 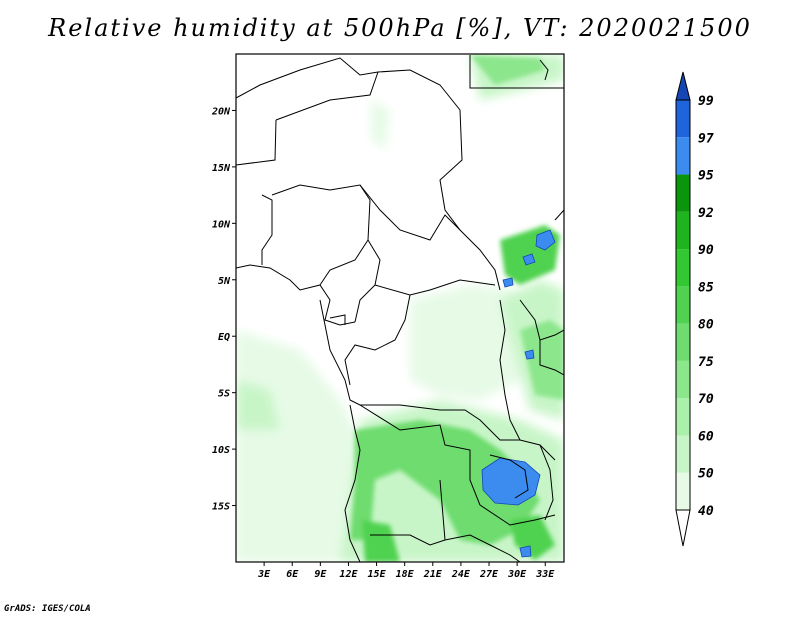 I want to click on lat-tick-label: 10S, so click(x=221, y=450).